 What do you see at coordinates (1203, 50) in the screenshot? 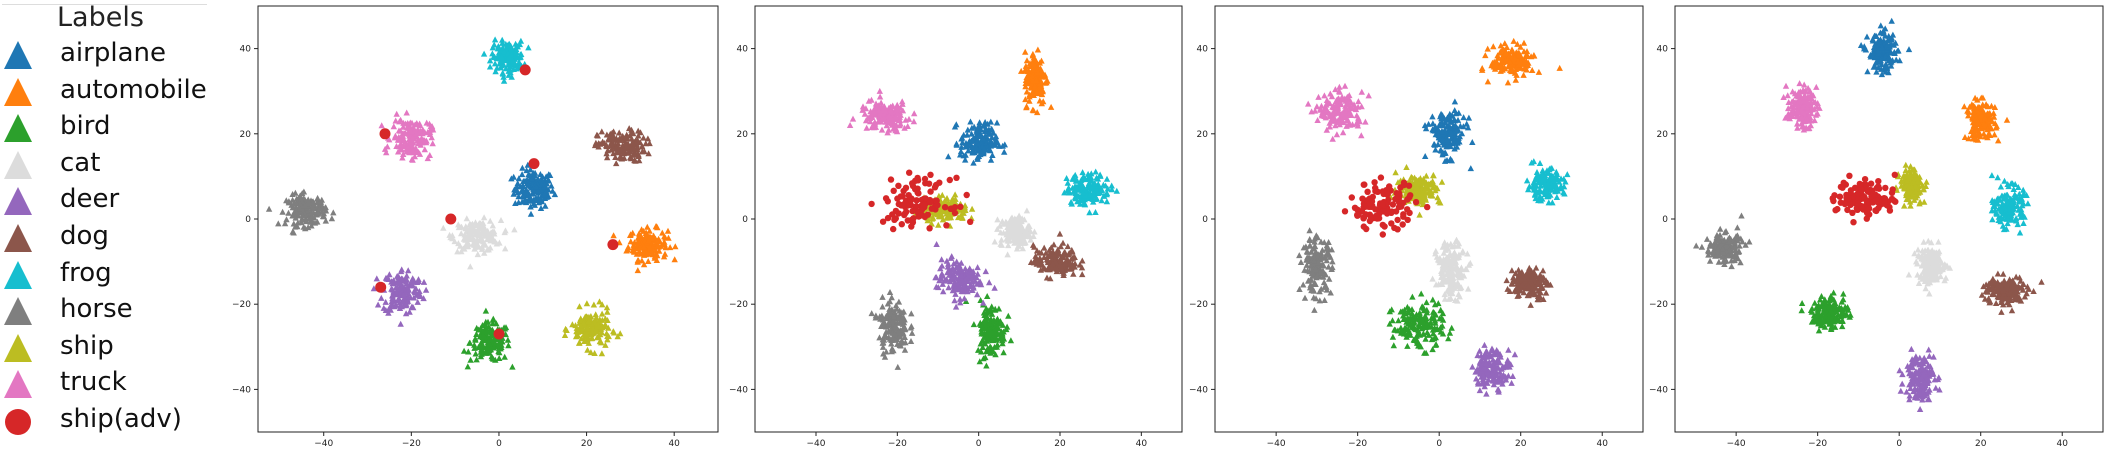
I see `y-tick-label: 40` at bounding box center [1203, 50].